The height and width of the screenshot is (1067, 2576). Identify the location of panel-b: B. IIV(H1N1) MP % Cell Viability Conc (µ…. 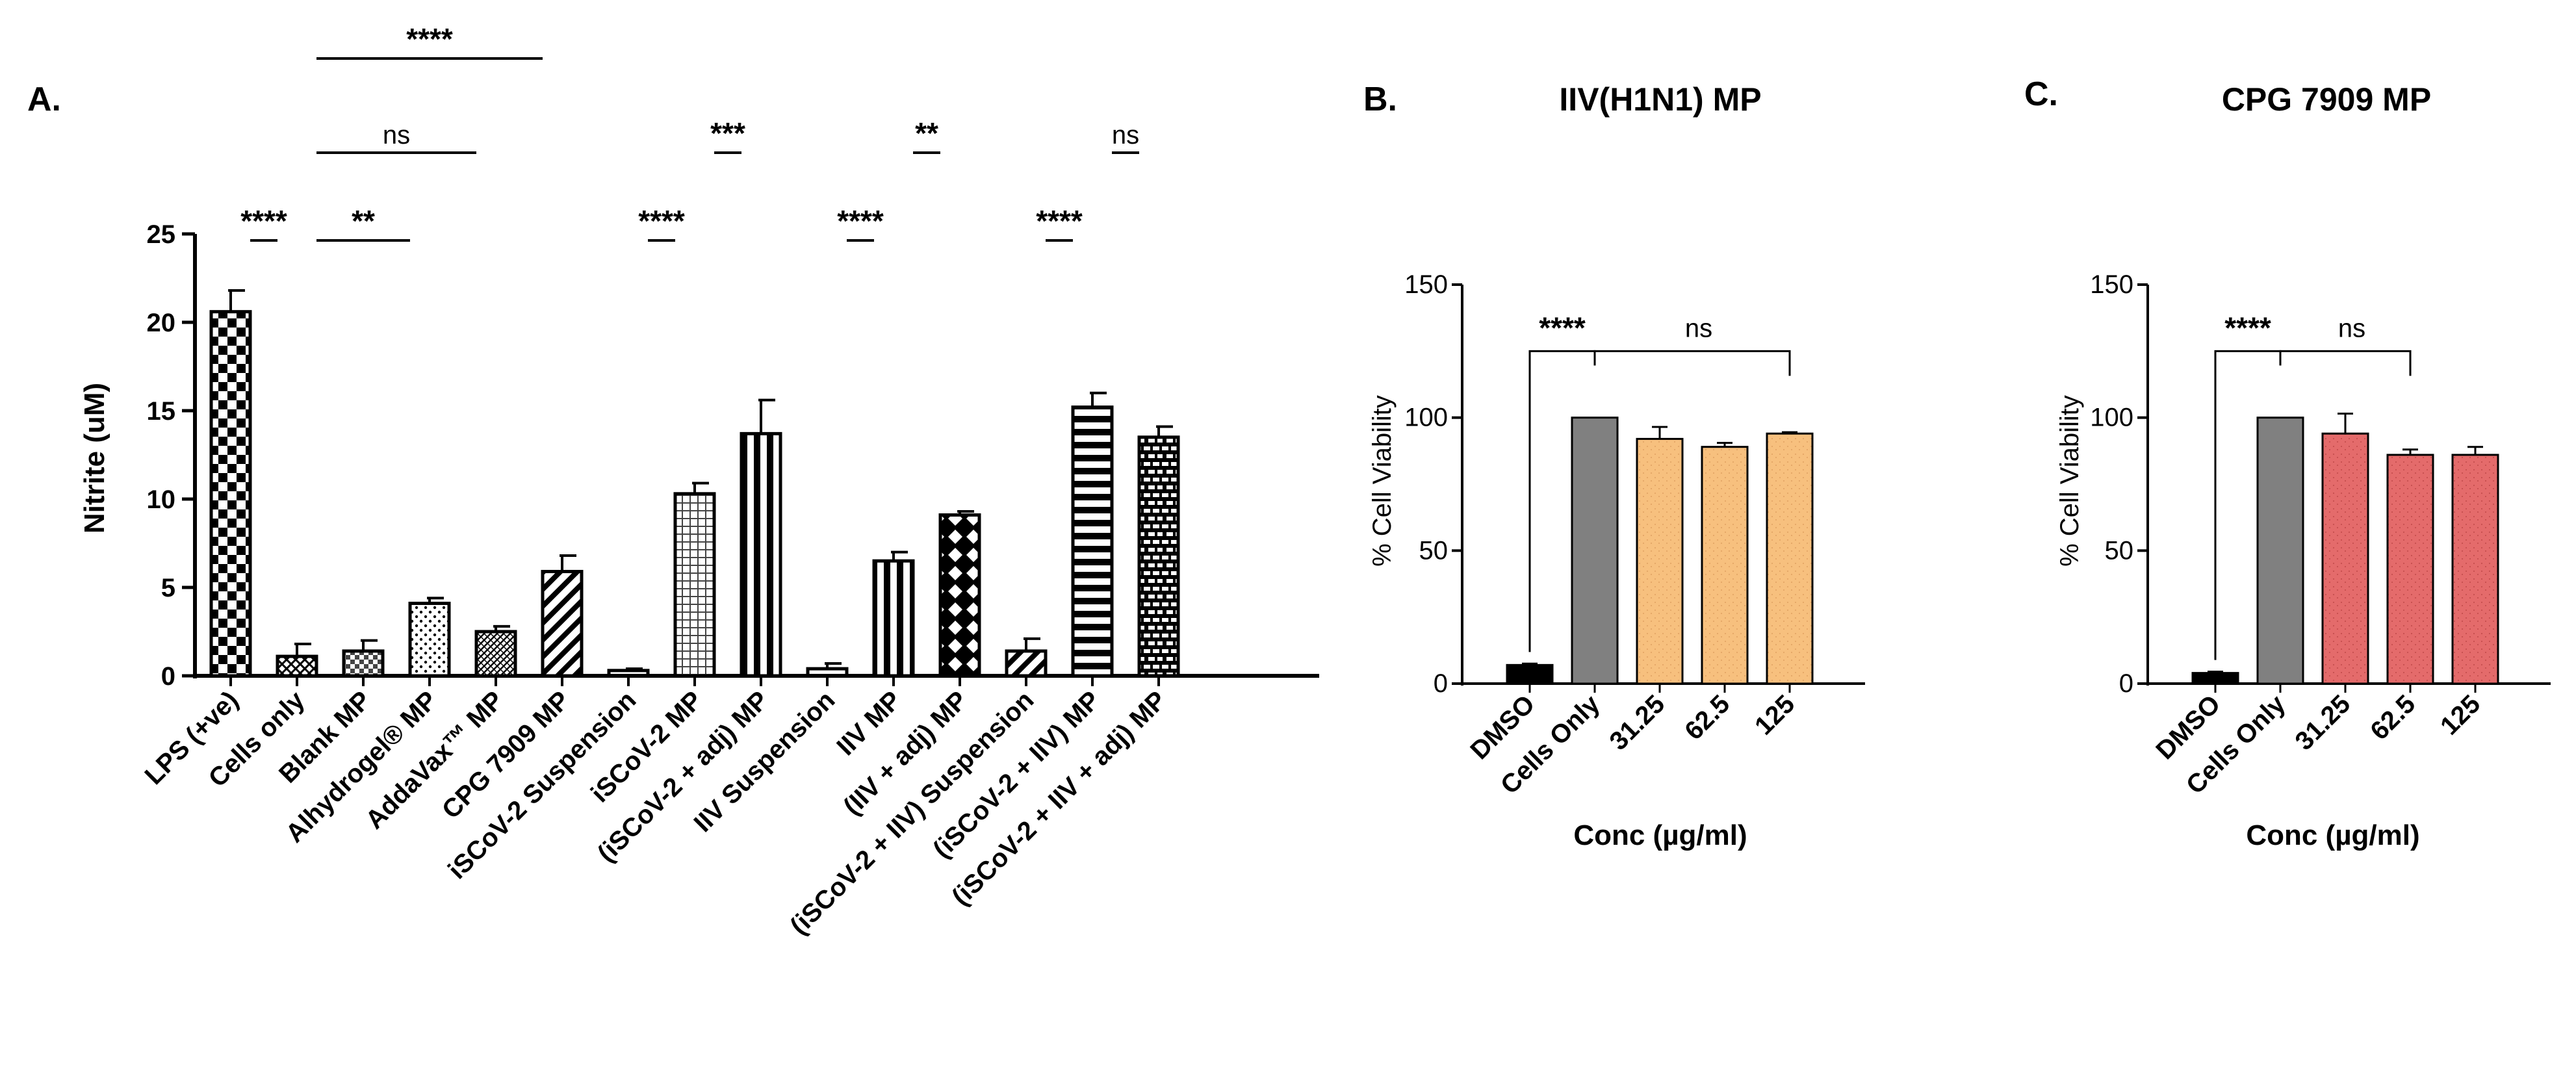
(1614, 466).